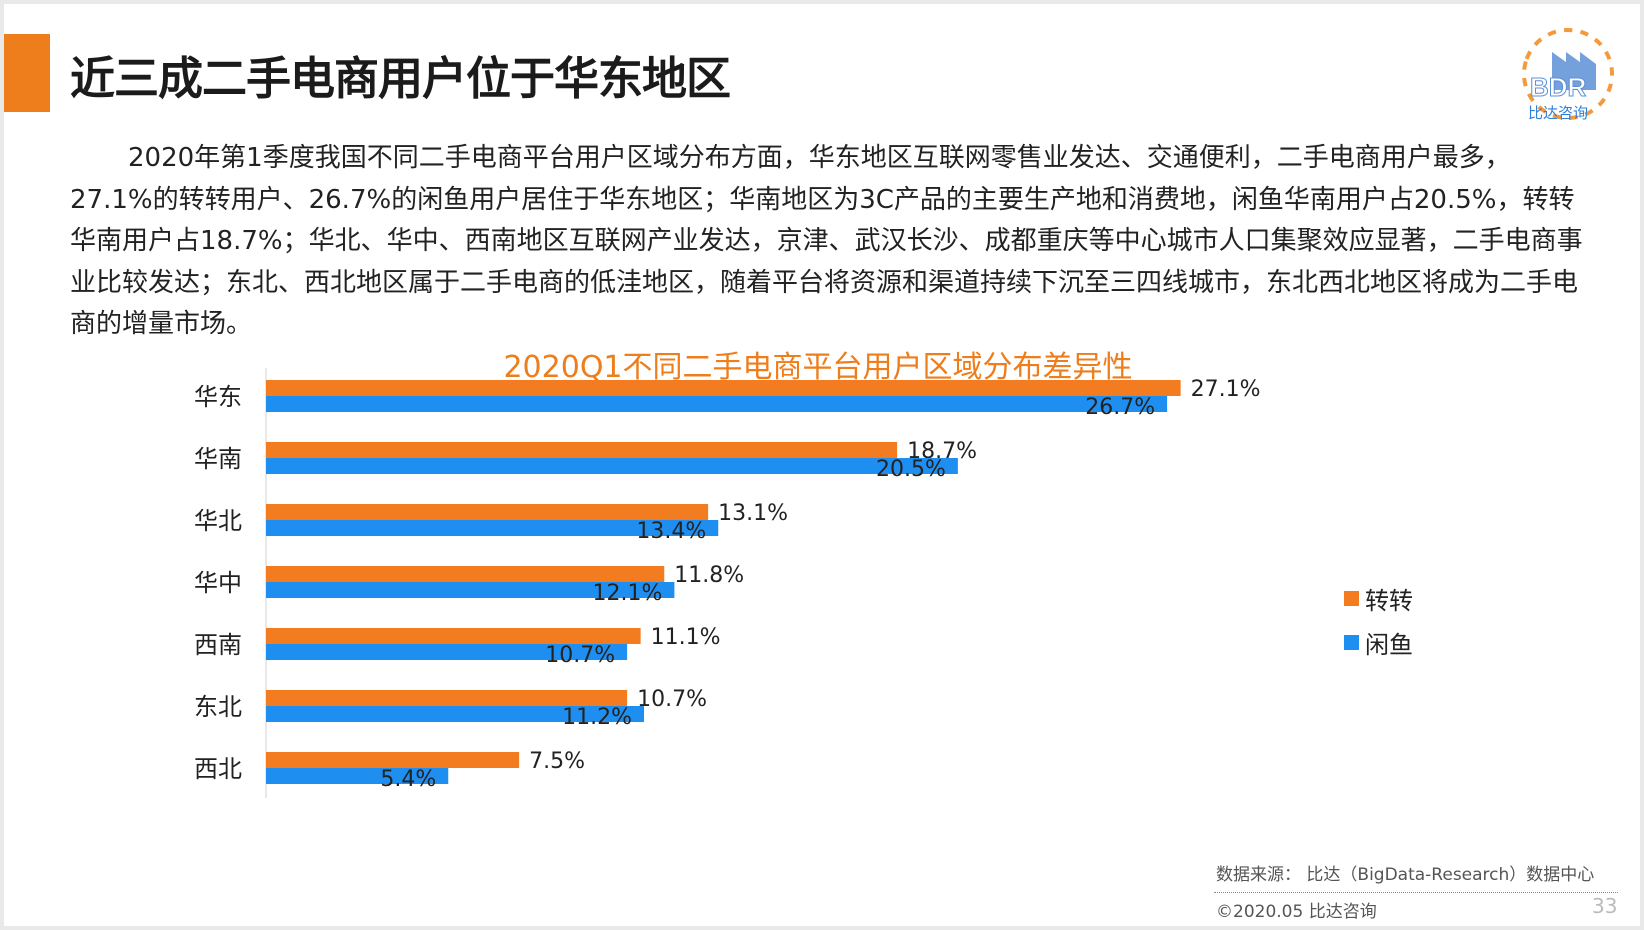 This screenshot has height=930, width=1644. I want to click on bar-zhuanzhuan-dongbei, so click(447, 698).